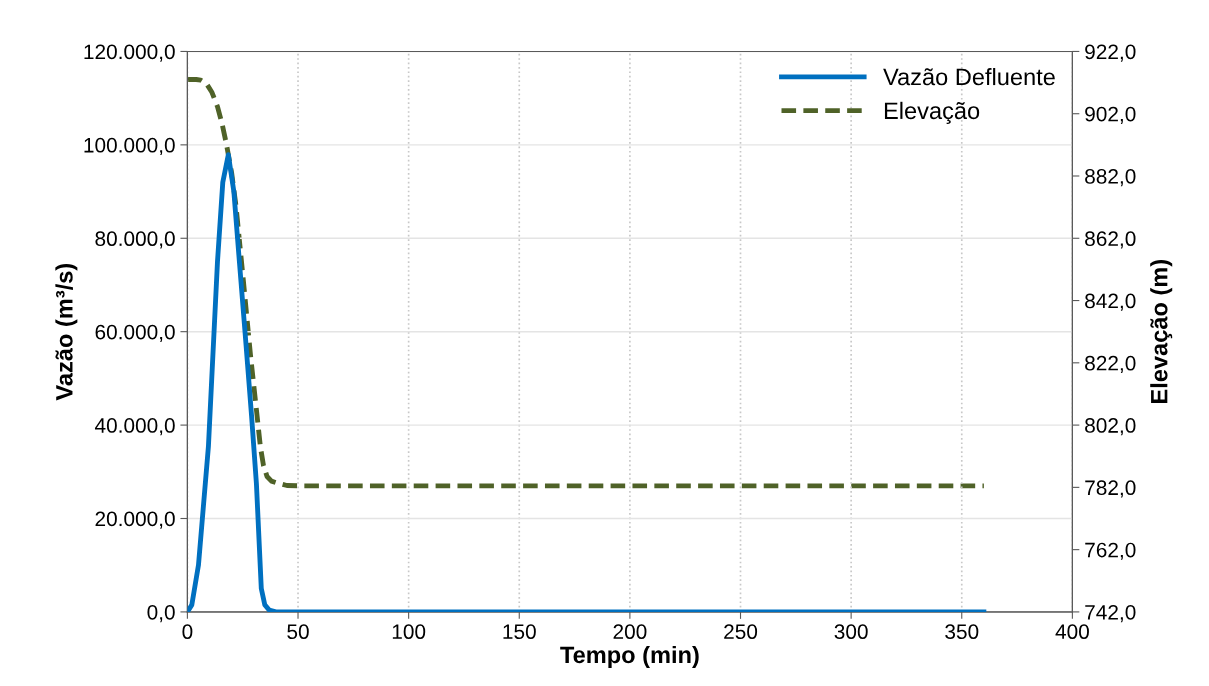  I want to click on x-tick-label: 350, so click(962, 632).